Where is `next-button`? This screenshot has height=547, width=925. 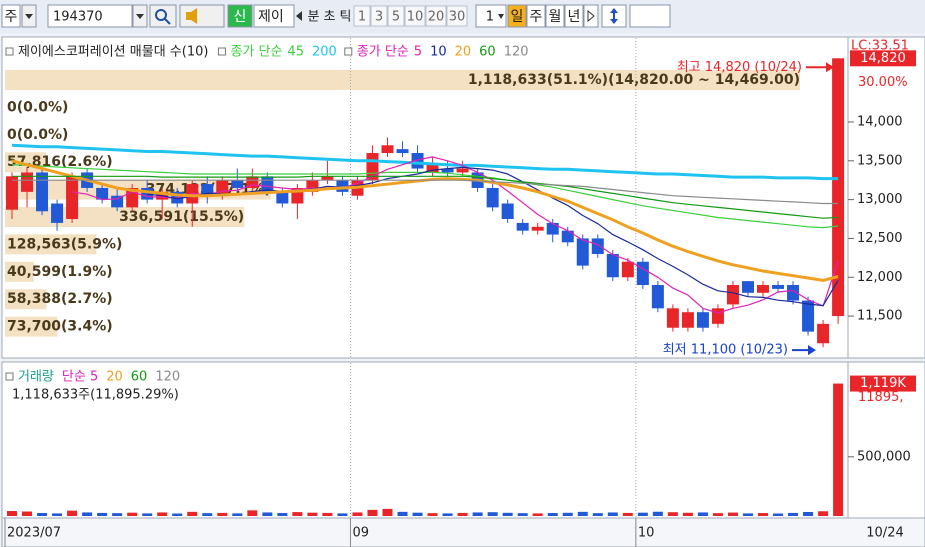
next-button is located at coordinates (591, 16).